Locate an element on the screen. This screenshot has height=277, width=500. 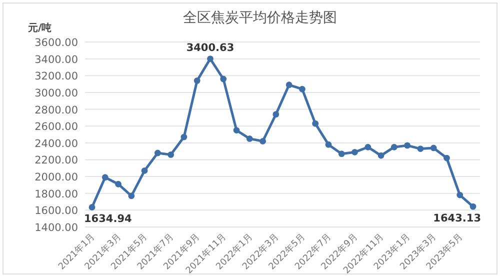
y-tick-label: 3400.00 is located at coordinates (56, 60).